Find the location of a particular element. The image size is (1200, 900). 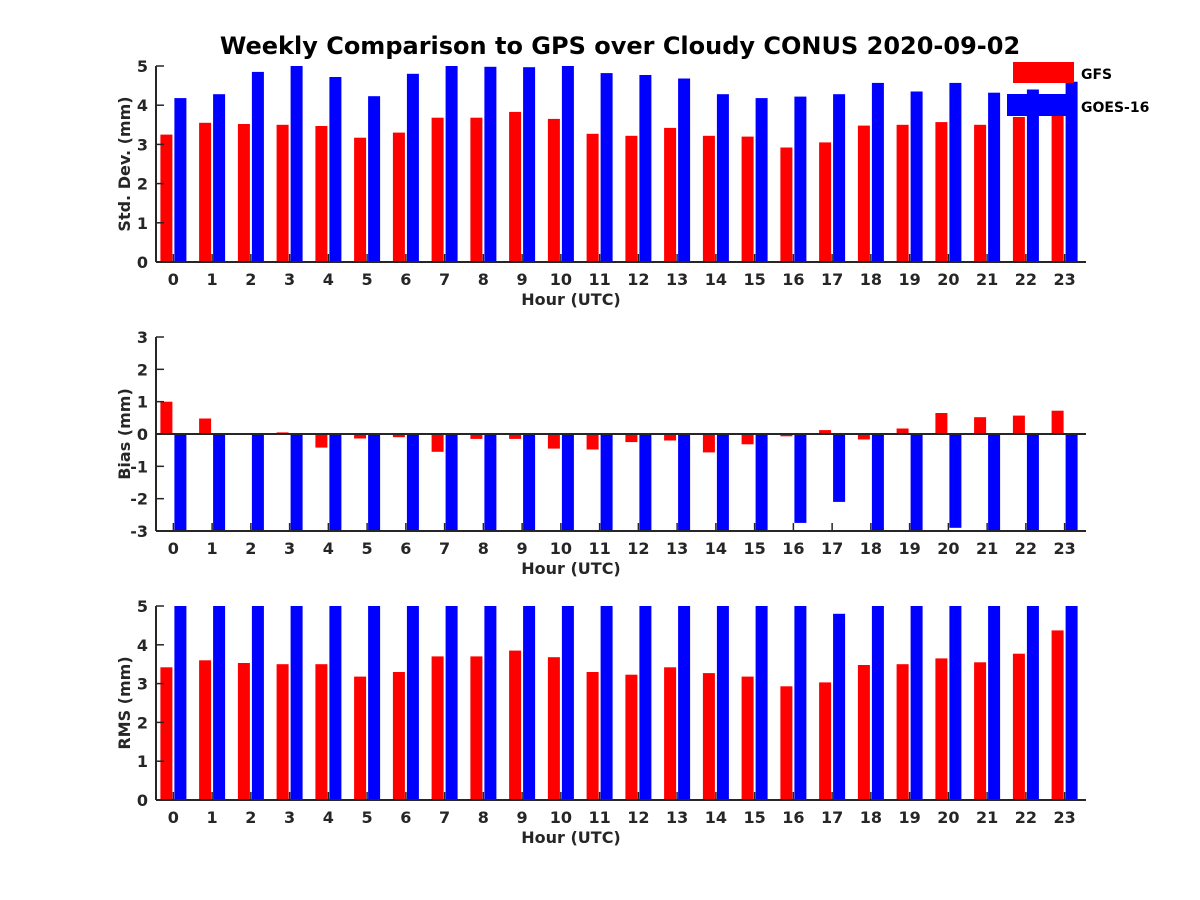

series-gfs is located at coordinates (612, 427).